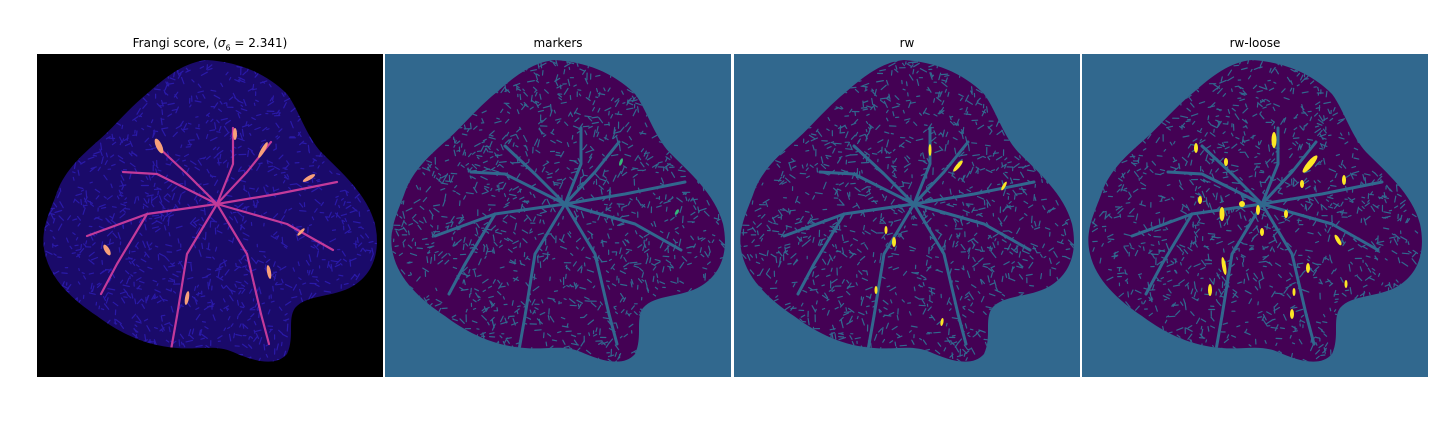 Image resolution: width=1440 pixels, height=432 pixels. I want to click on panel-title-rw-loose: rw-loose, so click(1255, 43).